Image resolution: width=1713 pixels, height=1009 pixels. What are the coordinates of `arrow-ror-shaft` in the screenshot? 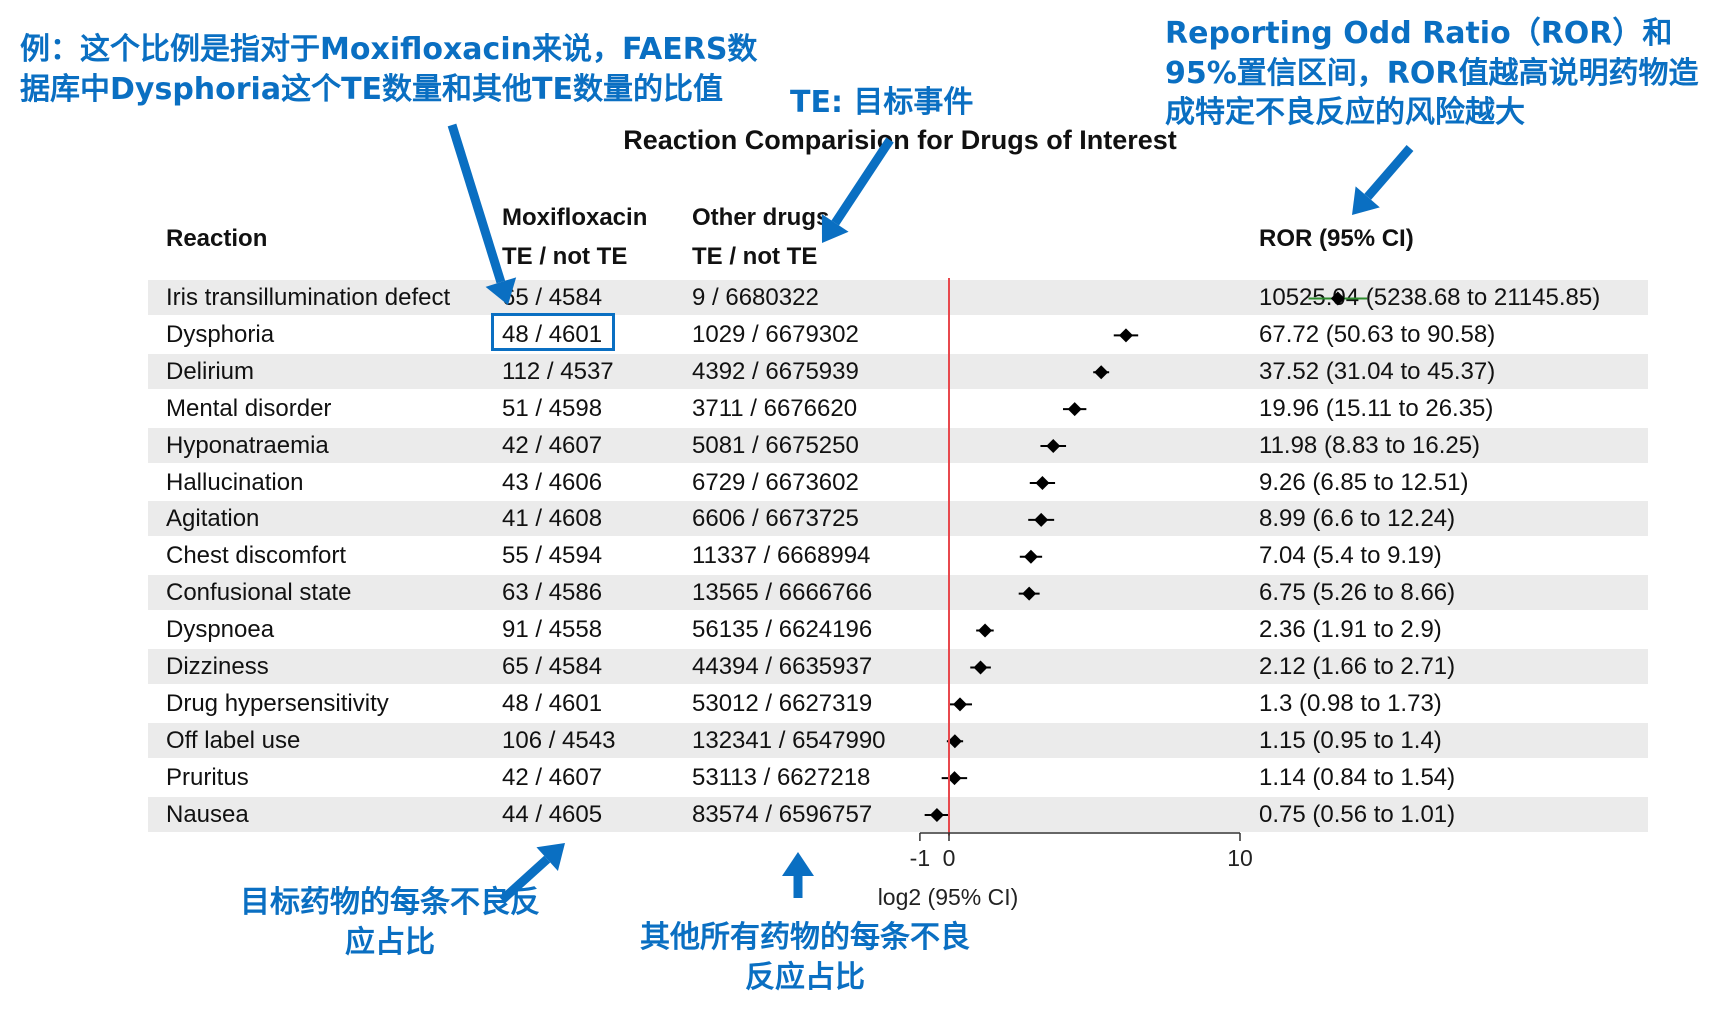 It's located at (1389, 172).